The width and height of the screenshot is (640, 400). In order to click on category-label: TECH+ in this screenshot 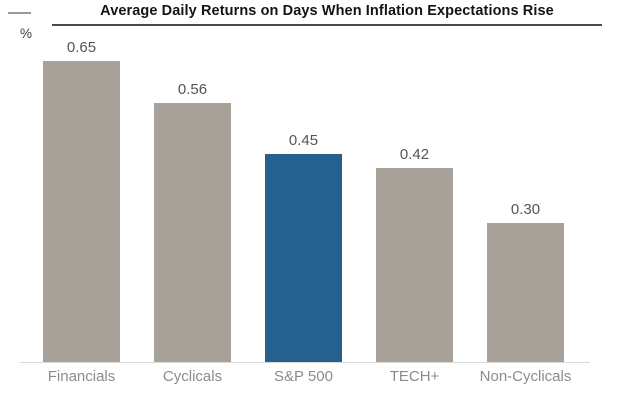, I will do `click(414, 376)`.